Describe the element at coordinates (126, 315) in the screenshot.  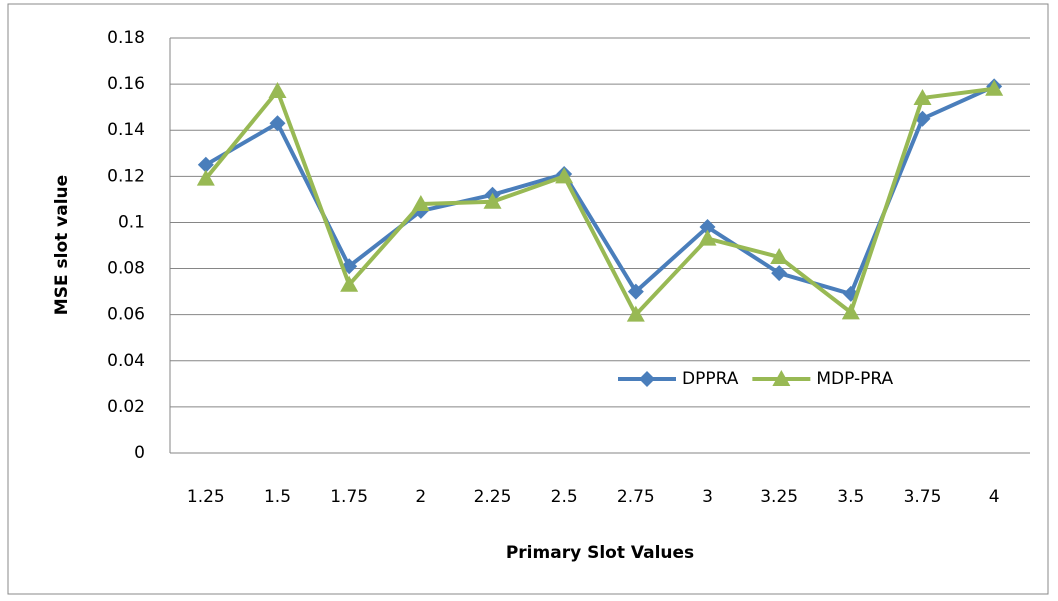
I see `y-tick-label: 0.06` at that location.